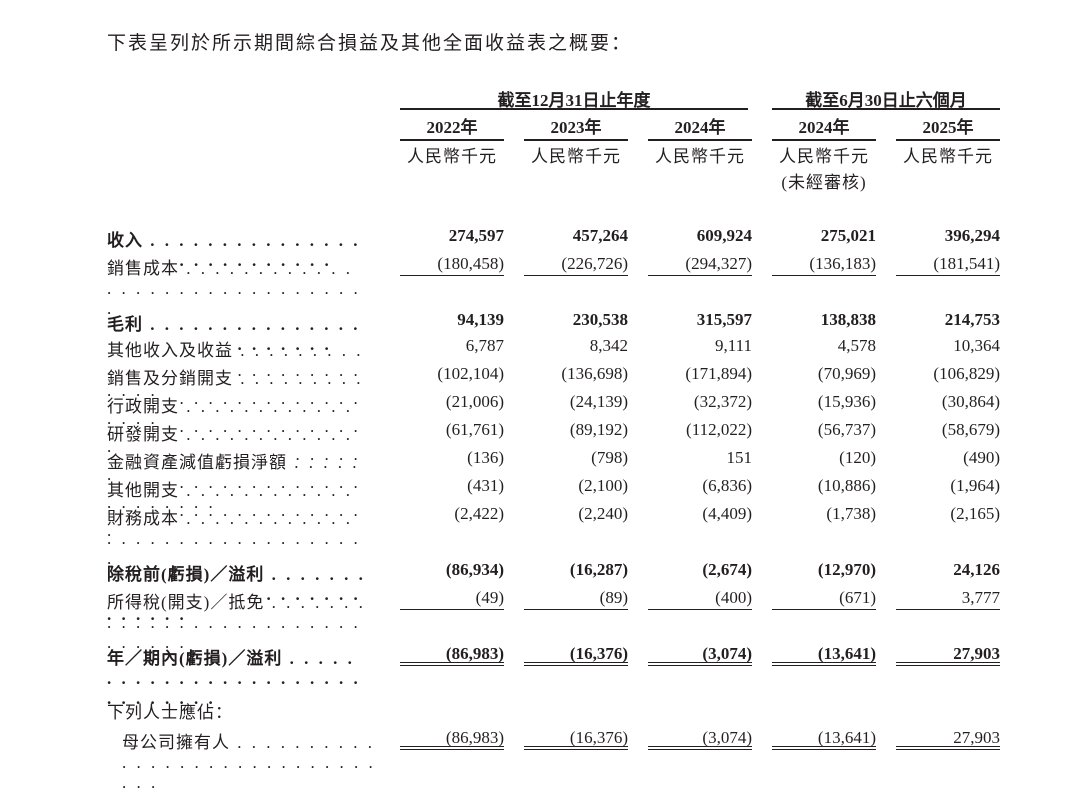  Describe the element at coordinates (722, 401) in the screenshot. I see `row-value: (32,372)` at that location.